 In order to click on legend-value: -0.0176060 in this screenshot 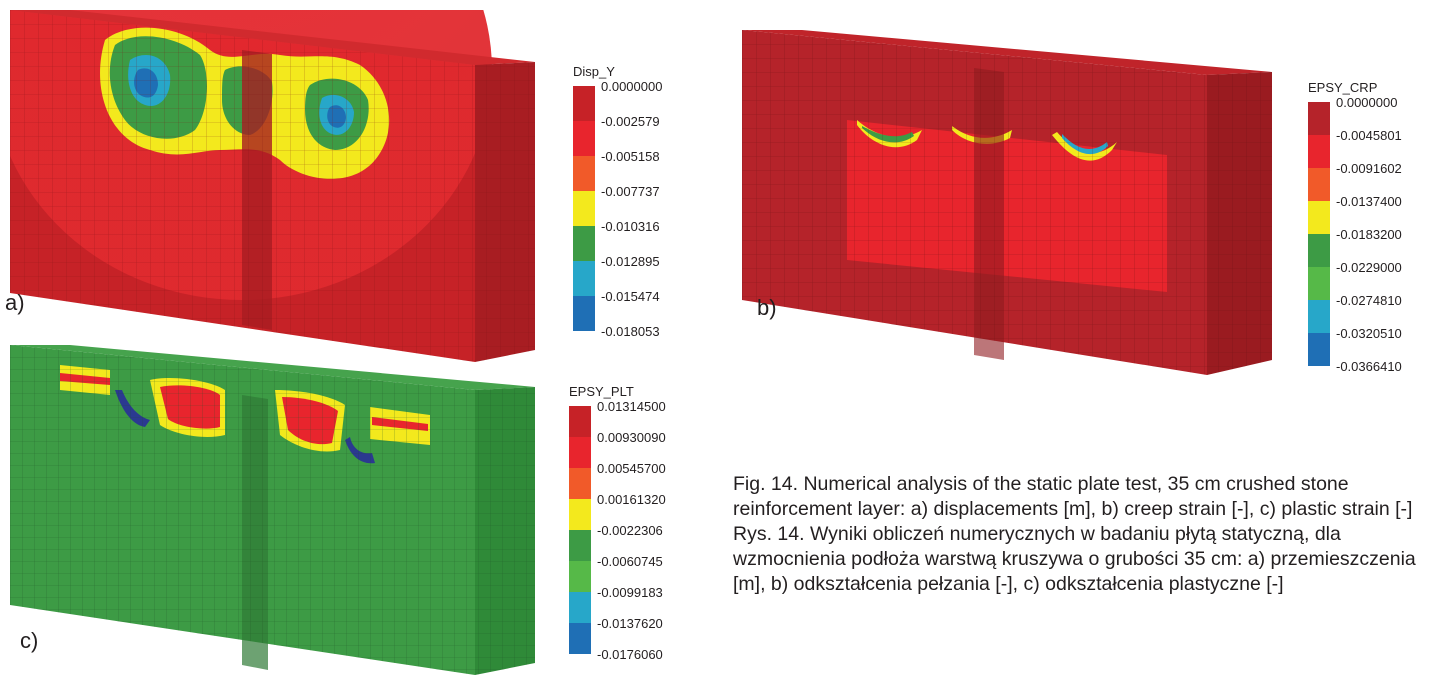, I will do `click(630, 654)`.